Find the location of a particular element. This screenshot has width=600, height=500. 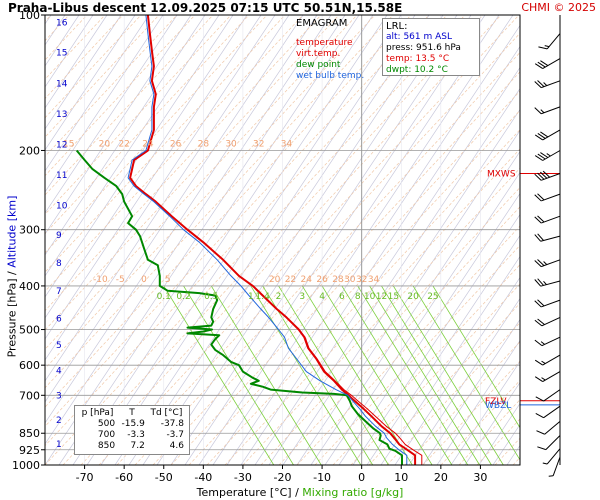

y-axis-label-altitude: Altitude [km] is located at coordinates (12, 231).